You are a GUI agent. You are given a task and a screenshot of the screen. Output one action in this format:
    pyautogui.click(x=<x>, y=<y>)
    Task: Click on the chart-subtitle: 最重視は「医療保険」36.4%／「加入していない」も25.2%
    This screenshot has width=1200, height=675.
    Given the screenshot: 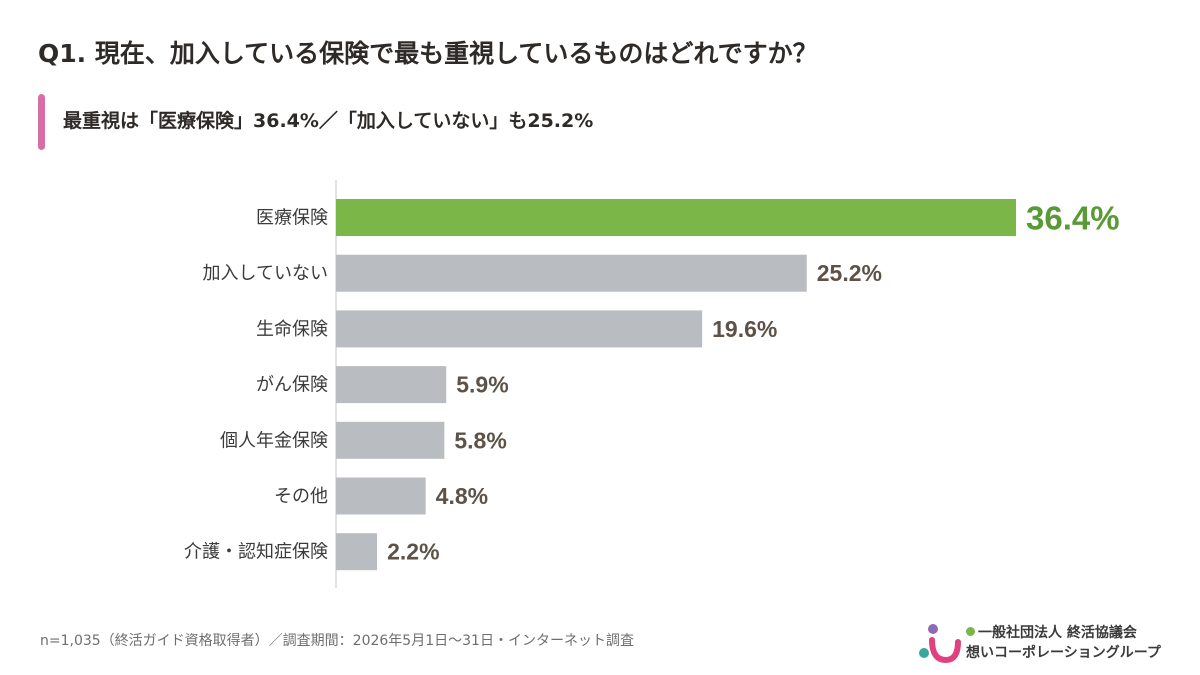 What is the action you would take?
    pyautogui.click(x=328, y=121)
    